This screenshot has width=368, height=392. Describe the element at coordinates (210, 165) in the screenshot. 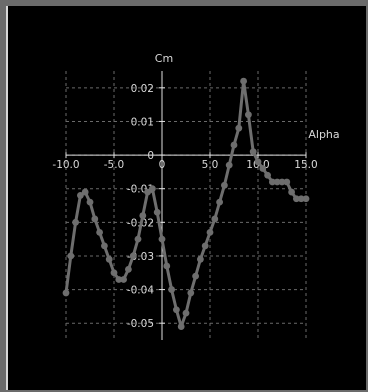

I see `x-tick-label: 5.0` at that location.